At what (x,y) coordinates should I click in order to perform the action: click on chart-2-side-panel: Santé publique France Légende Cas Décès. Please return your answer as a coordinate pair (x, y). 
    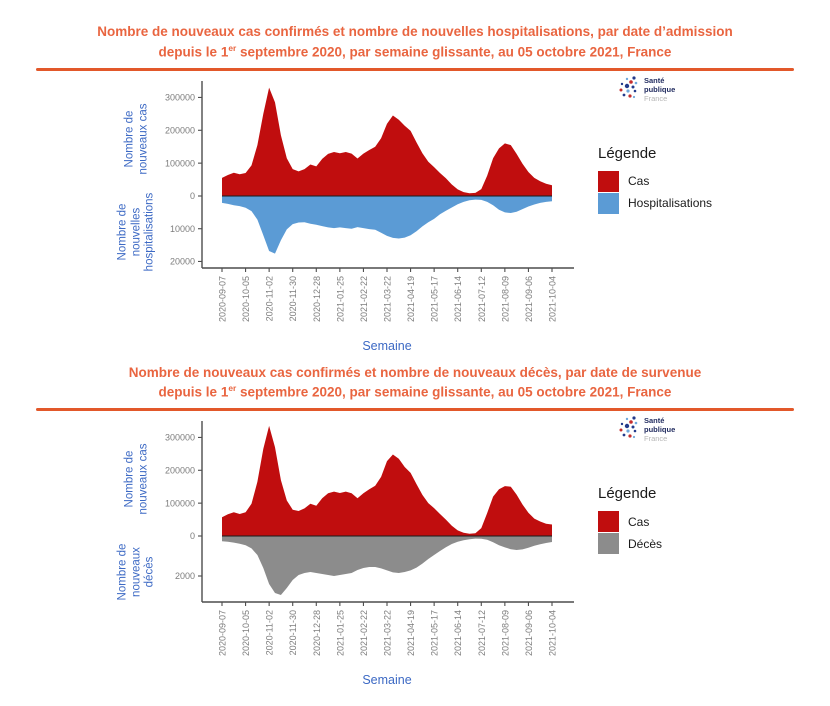
    Looking at the image, I should click on (708, 555).